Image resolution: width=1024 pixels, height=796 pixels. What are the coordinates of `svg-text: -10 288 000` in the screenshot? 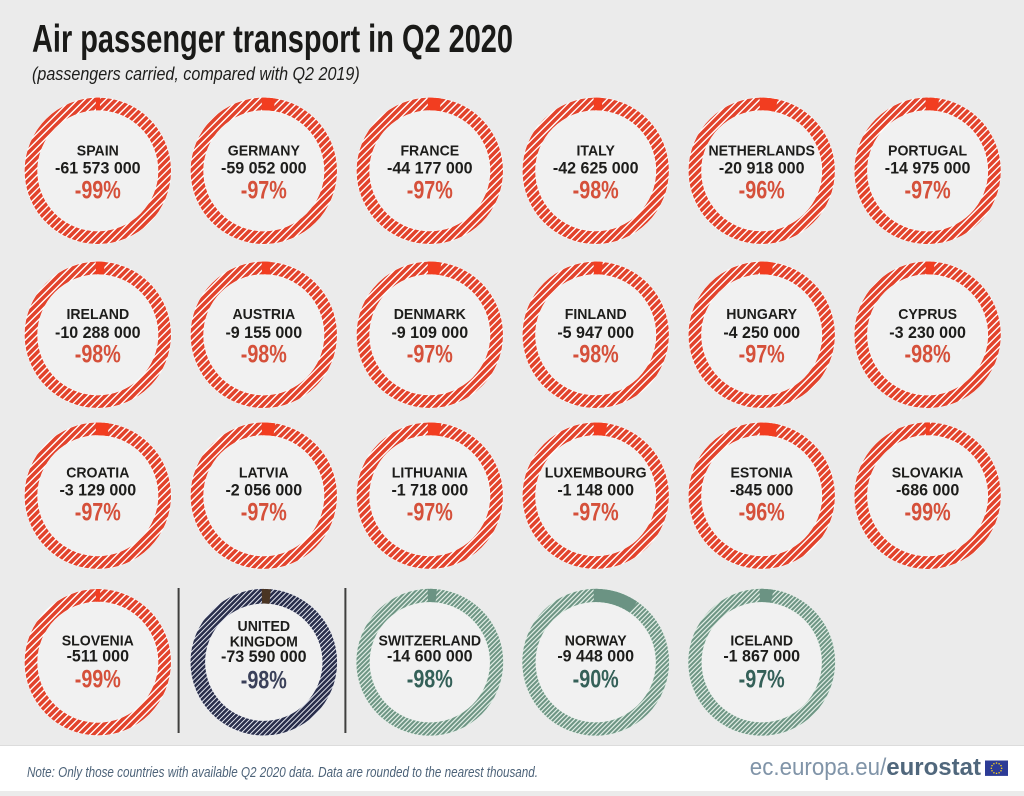 It's located at (98, 332).